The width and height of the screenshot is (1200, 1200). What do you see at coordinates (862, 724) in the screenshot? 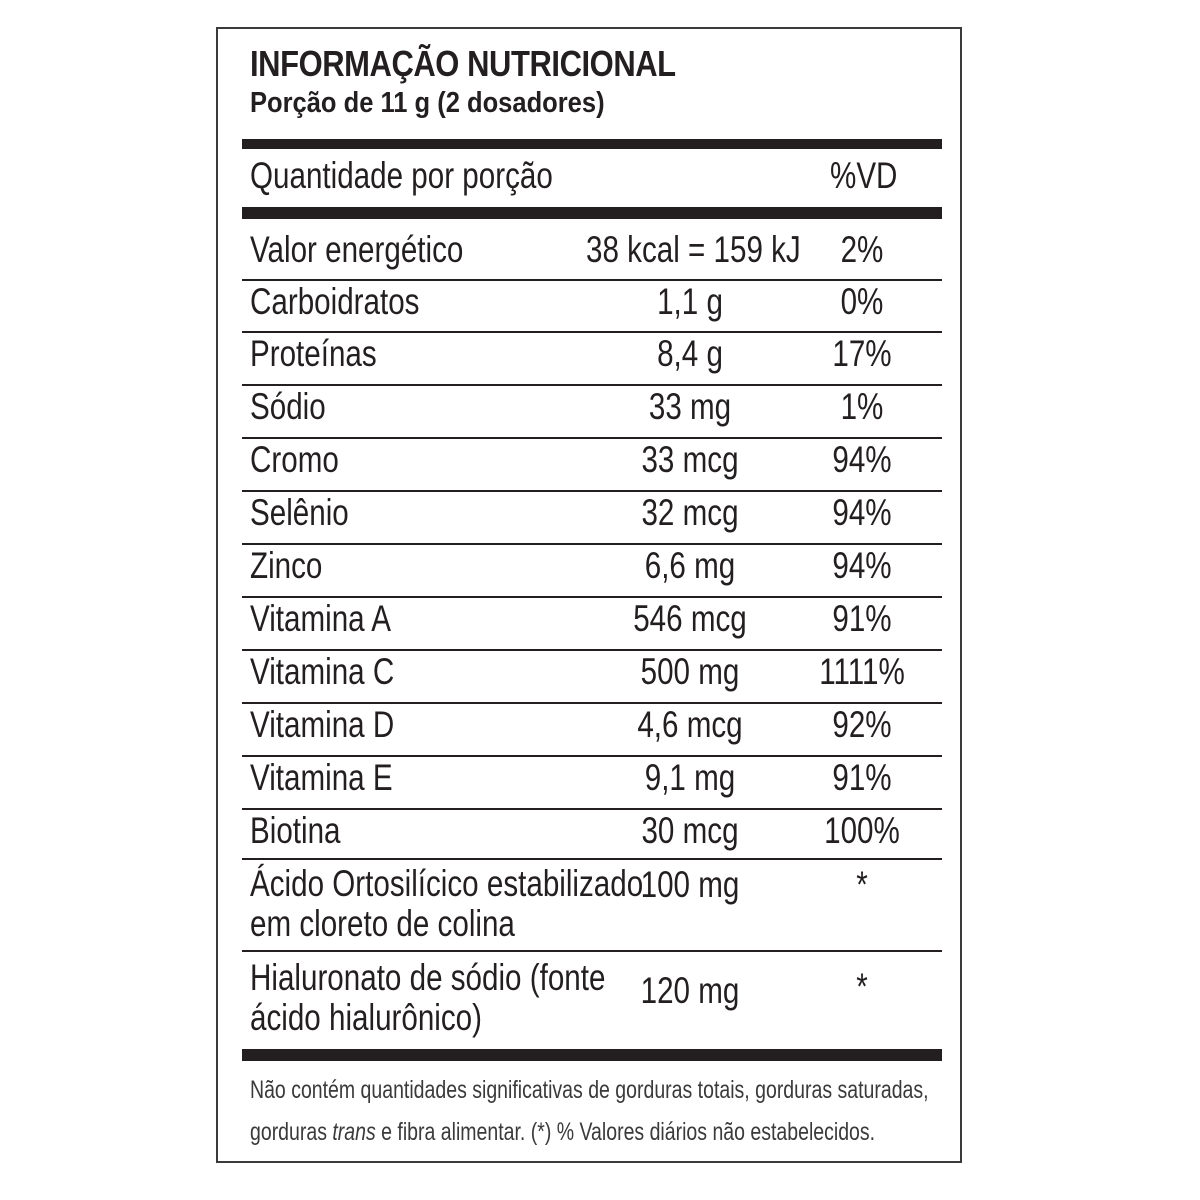
I see `nutrient-vd: 92%` at bounding box center [862, 724].